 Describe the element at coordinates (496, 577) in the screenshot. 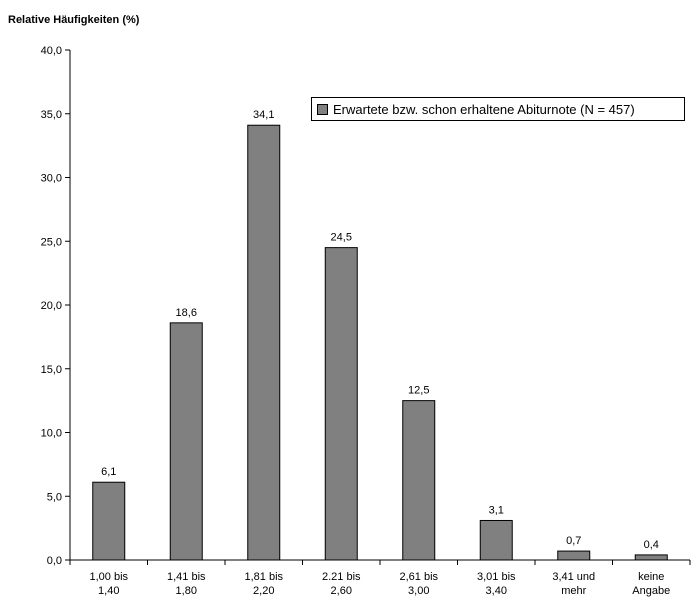

I see `x-tick-label: 3,01 bis` at that location.